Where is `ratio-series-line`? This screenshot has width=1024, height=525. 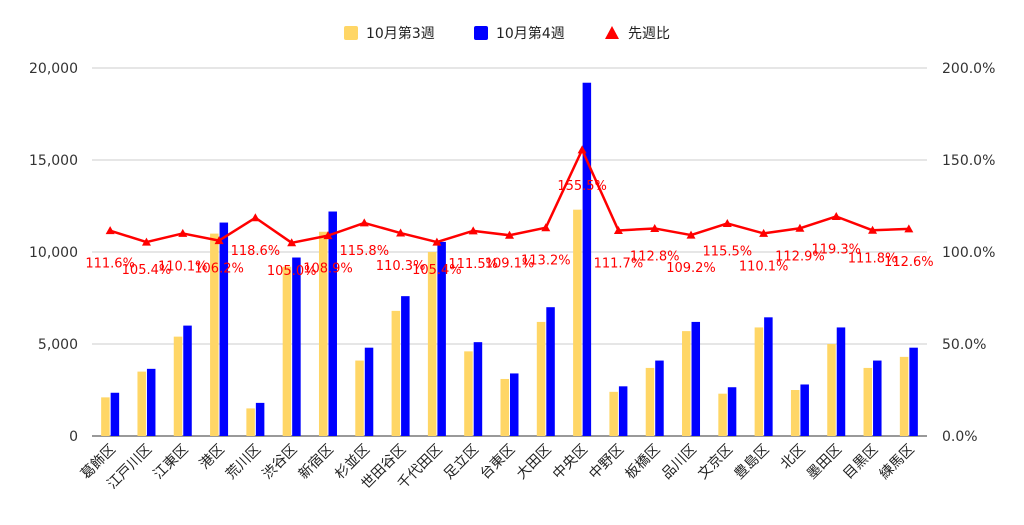 ratio-series-line is located at coordinates (509, 196).